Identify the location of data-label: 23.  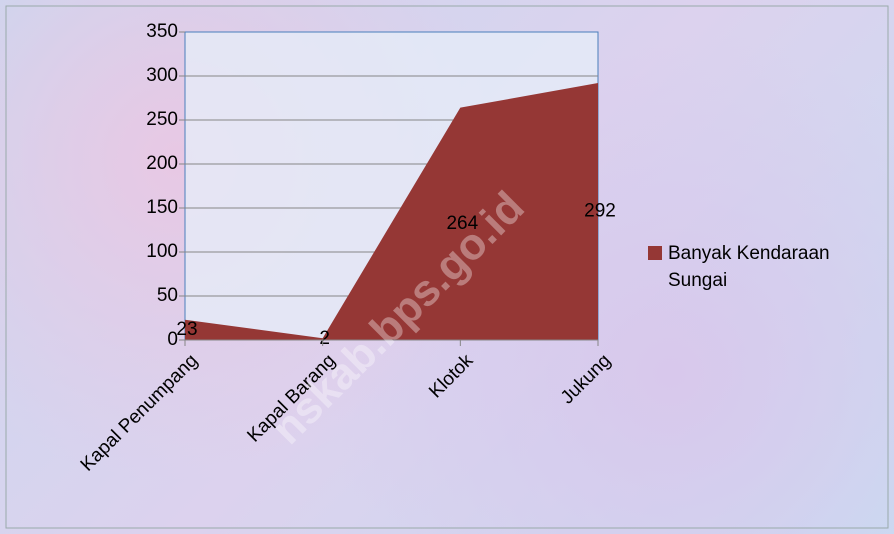
(186, 329).